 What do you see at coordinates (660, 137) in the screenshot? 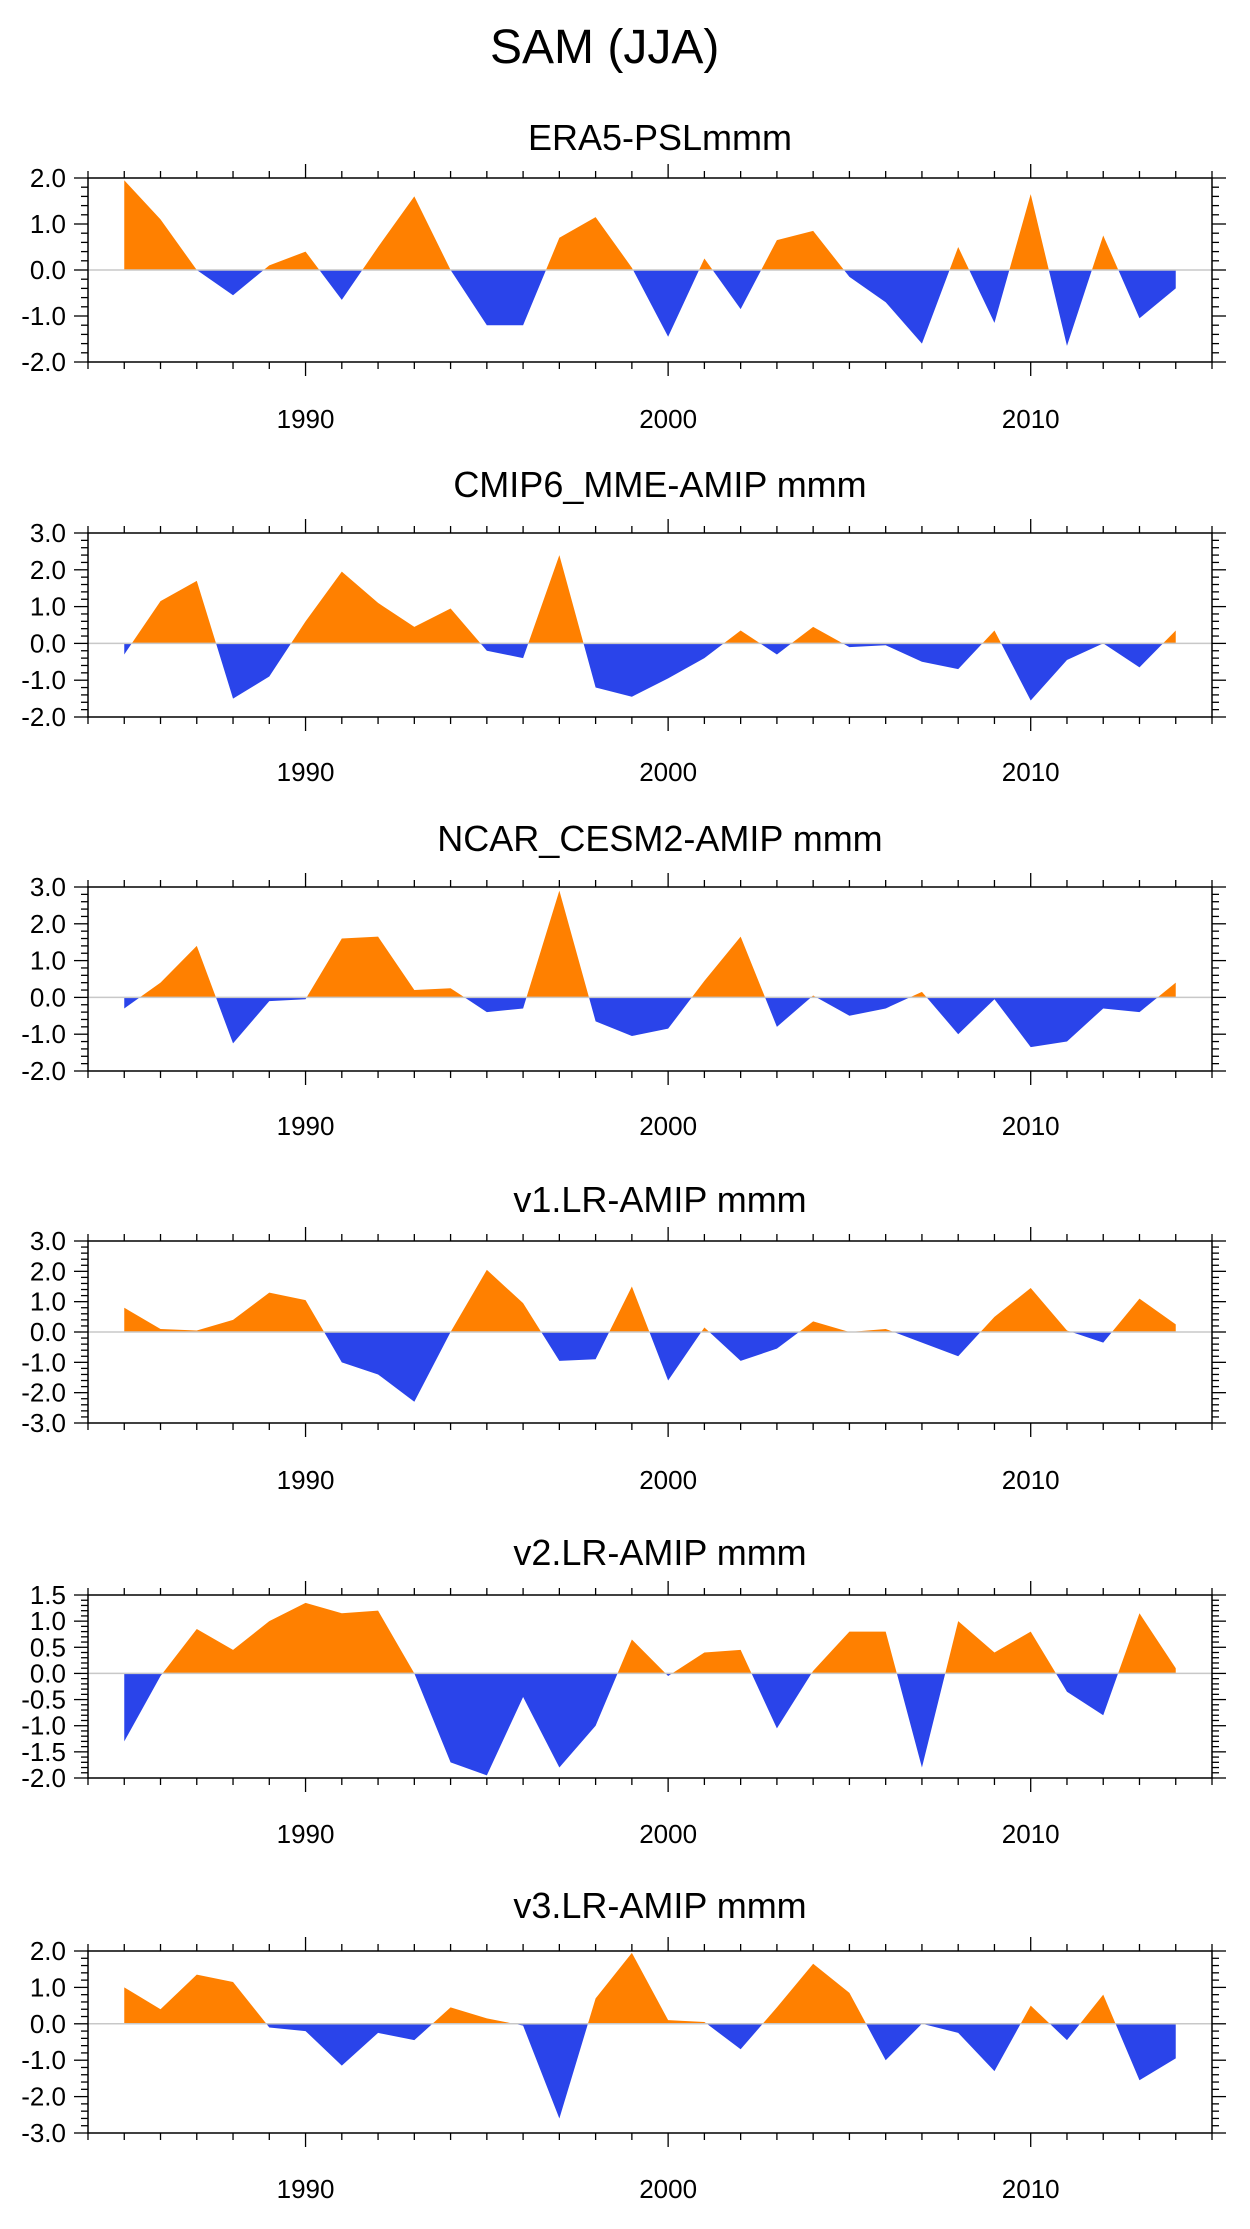
I see `panel-title: ERA5-PSLmmm` at bounding box center [660, 137].